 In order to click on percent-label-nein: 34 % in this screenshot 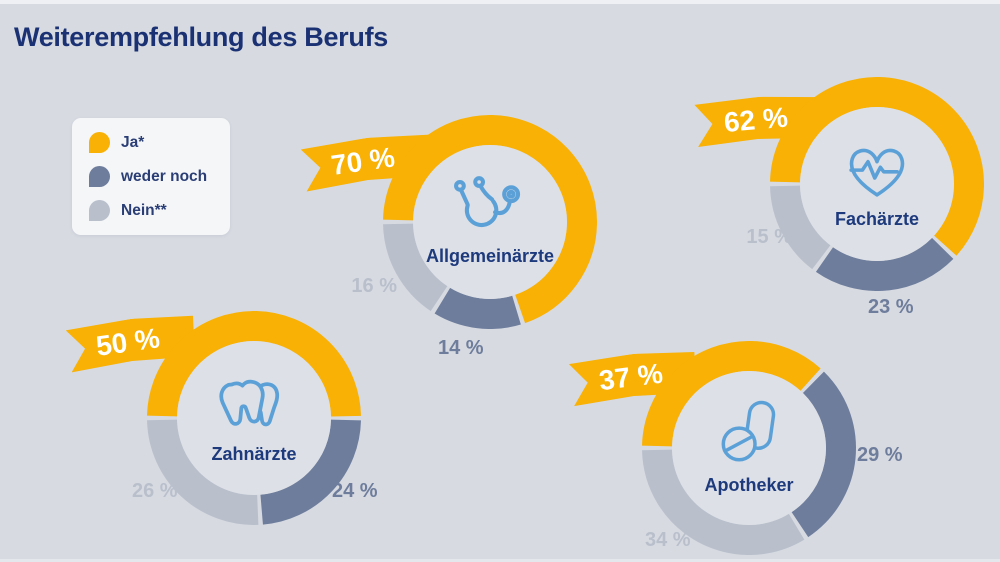, I will do `click(668, 540)`.